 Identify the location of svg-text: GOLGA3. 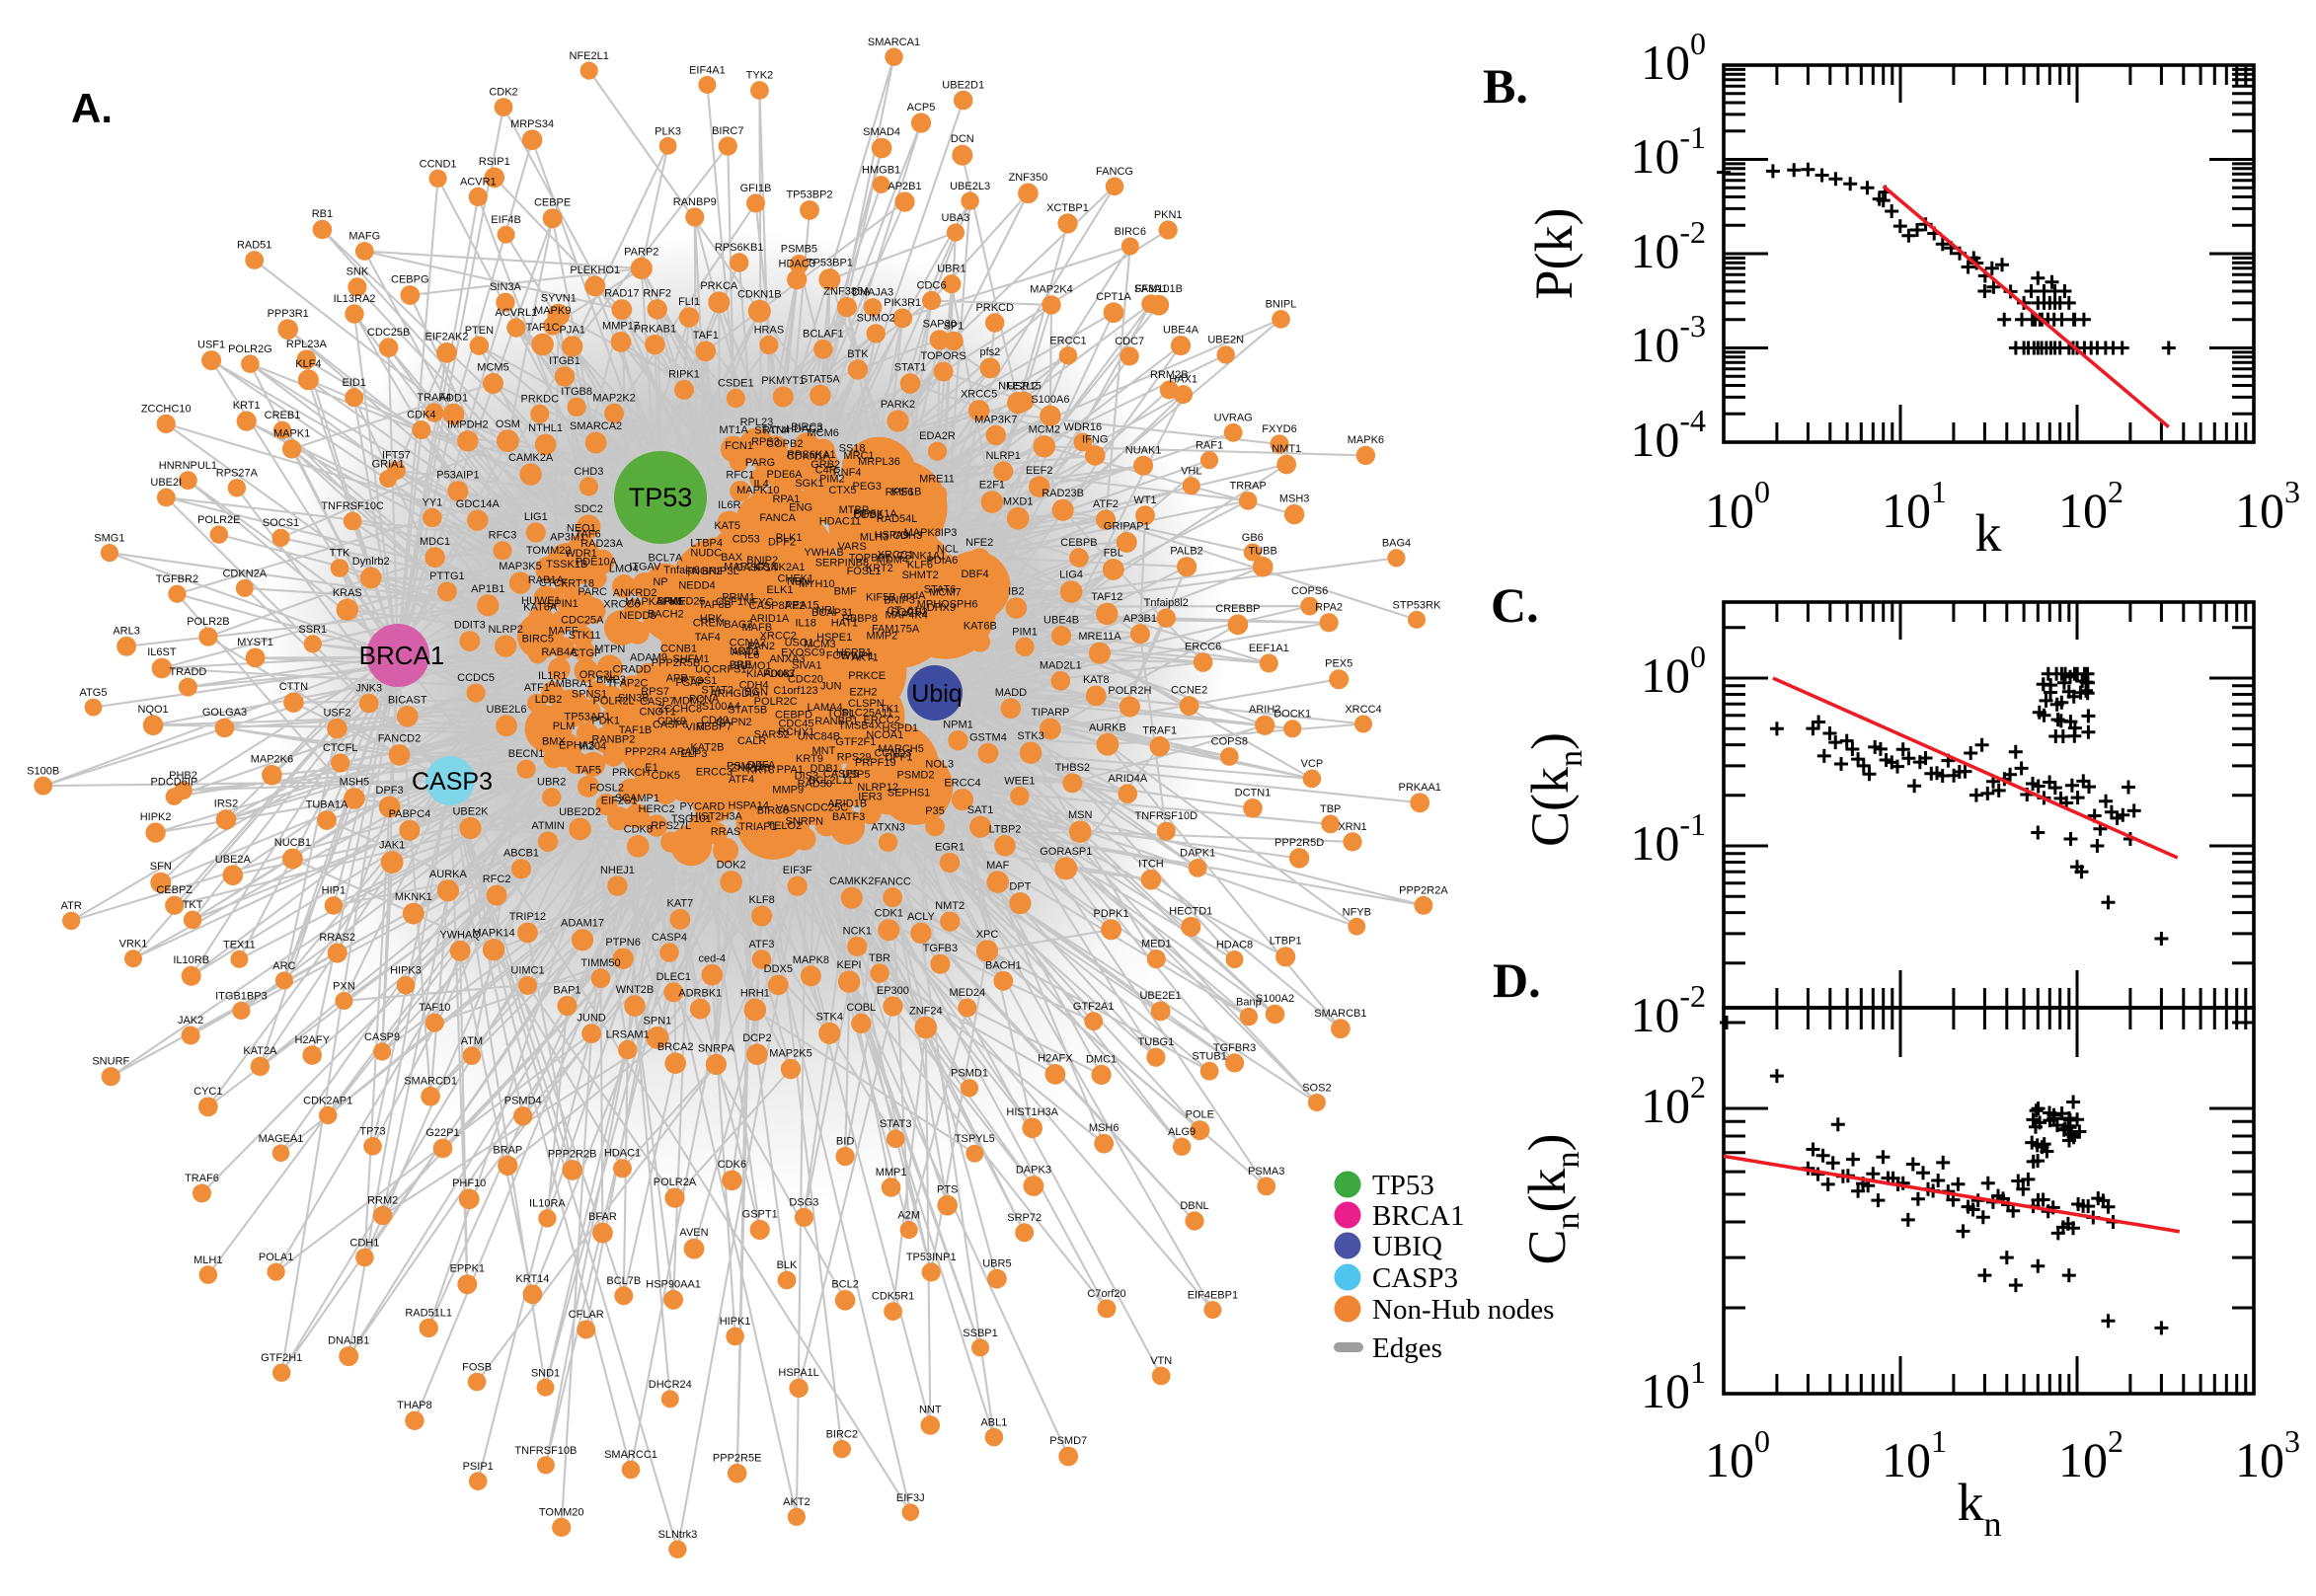
(224, 713).